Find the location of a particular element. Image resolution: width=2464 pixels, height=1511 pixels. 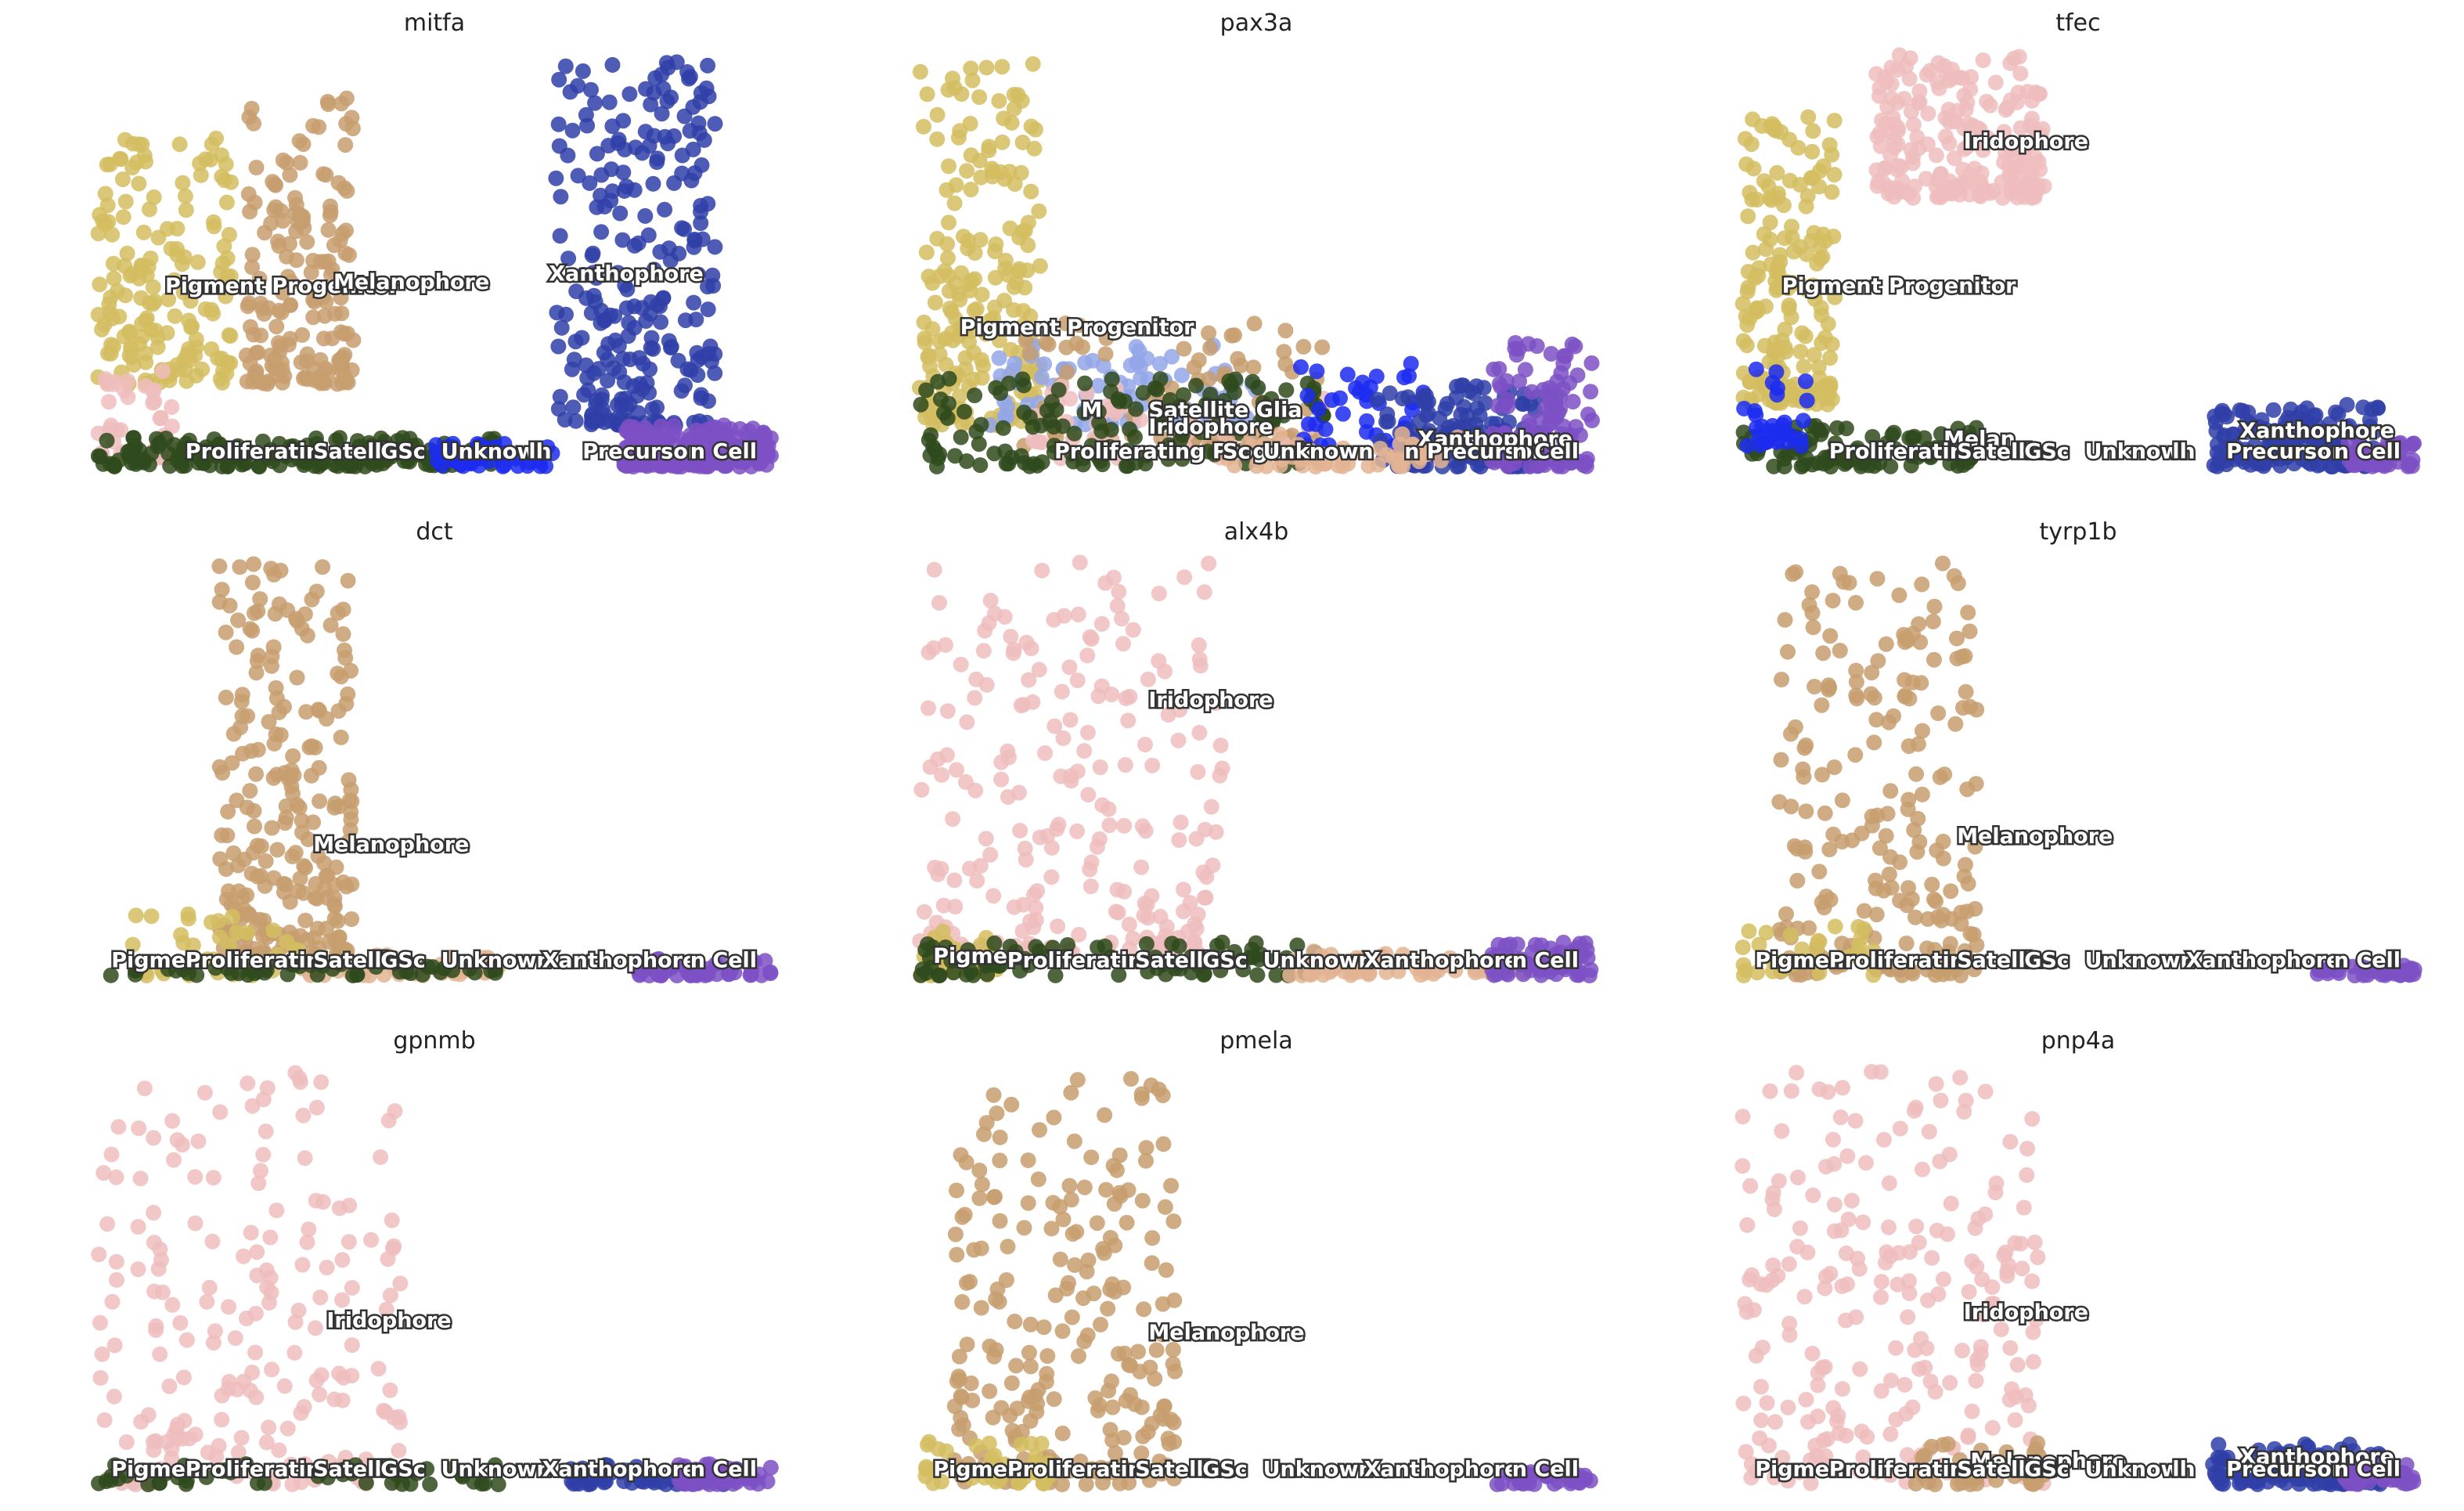

cluster-pigment-progenitor is located at coordinates (1809, 950).